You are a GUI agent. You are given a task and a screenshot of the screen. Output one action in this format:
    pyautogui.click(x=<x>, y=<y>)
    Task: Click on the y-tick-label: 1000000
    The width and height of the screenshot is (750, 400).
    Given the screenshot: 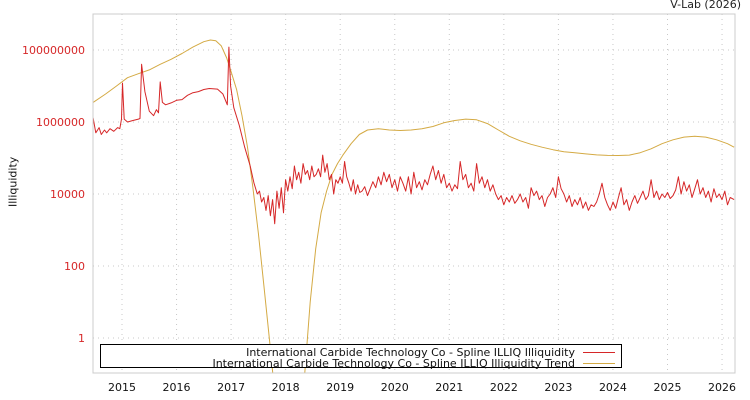 What is the action you would take?
    pyautogui.click(x=60, y=122)
    